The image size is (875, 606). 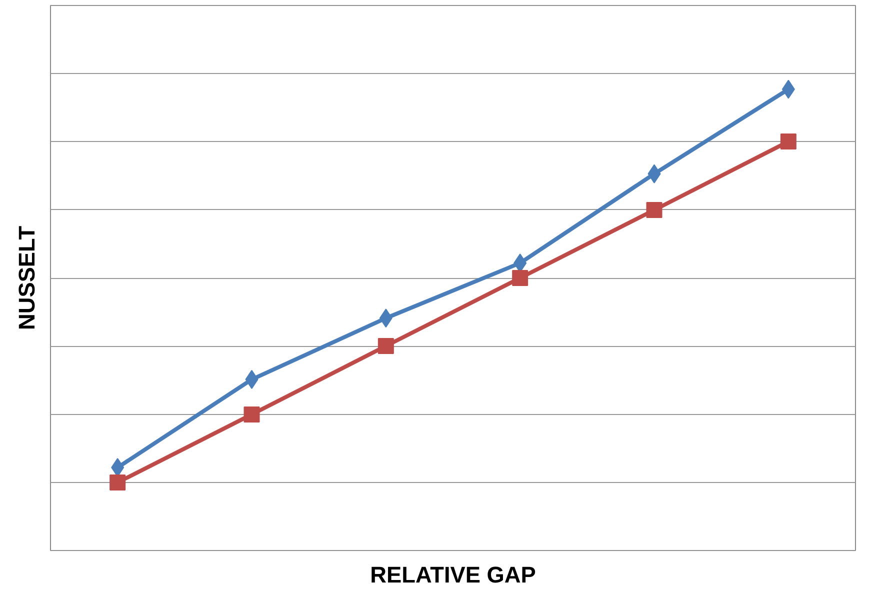 I want to click on y-axis-title: NUSSELT, so click(x=27, y=278).